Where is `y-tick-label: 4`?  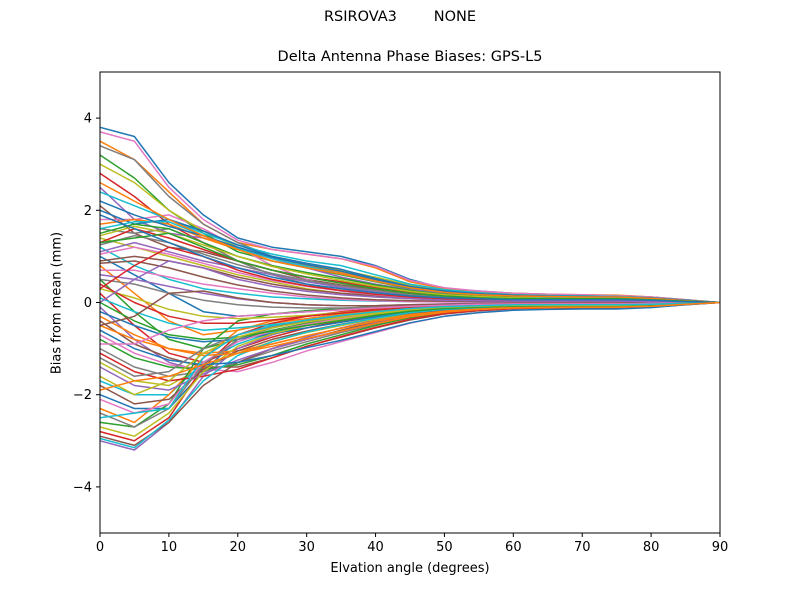
y-tick-label: 4 is located at coordinates (88, 119).